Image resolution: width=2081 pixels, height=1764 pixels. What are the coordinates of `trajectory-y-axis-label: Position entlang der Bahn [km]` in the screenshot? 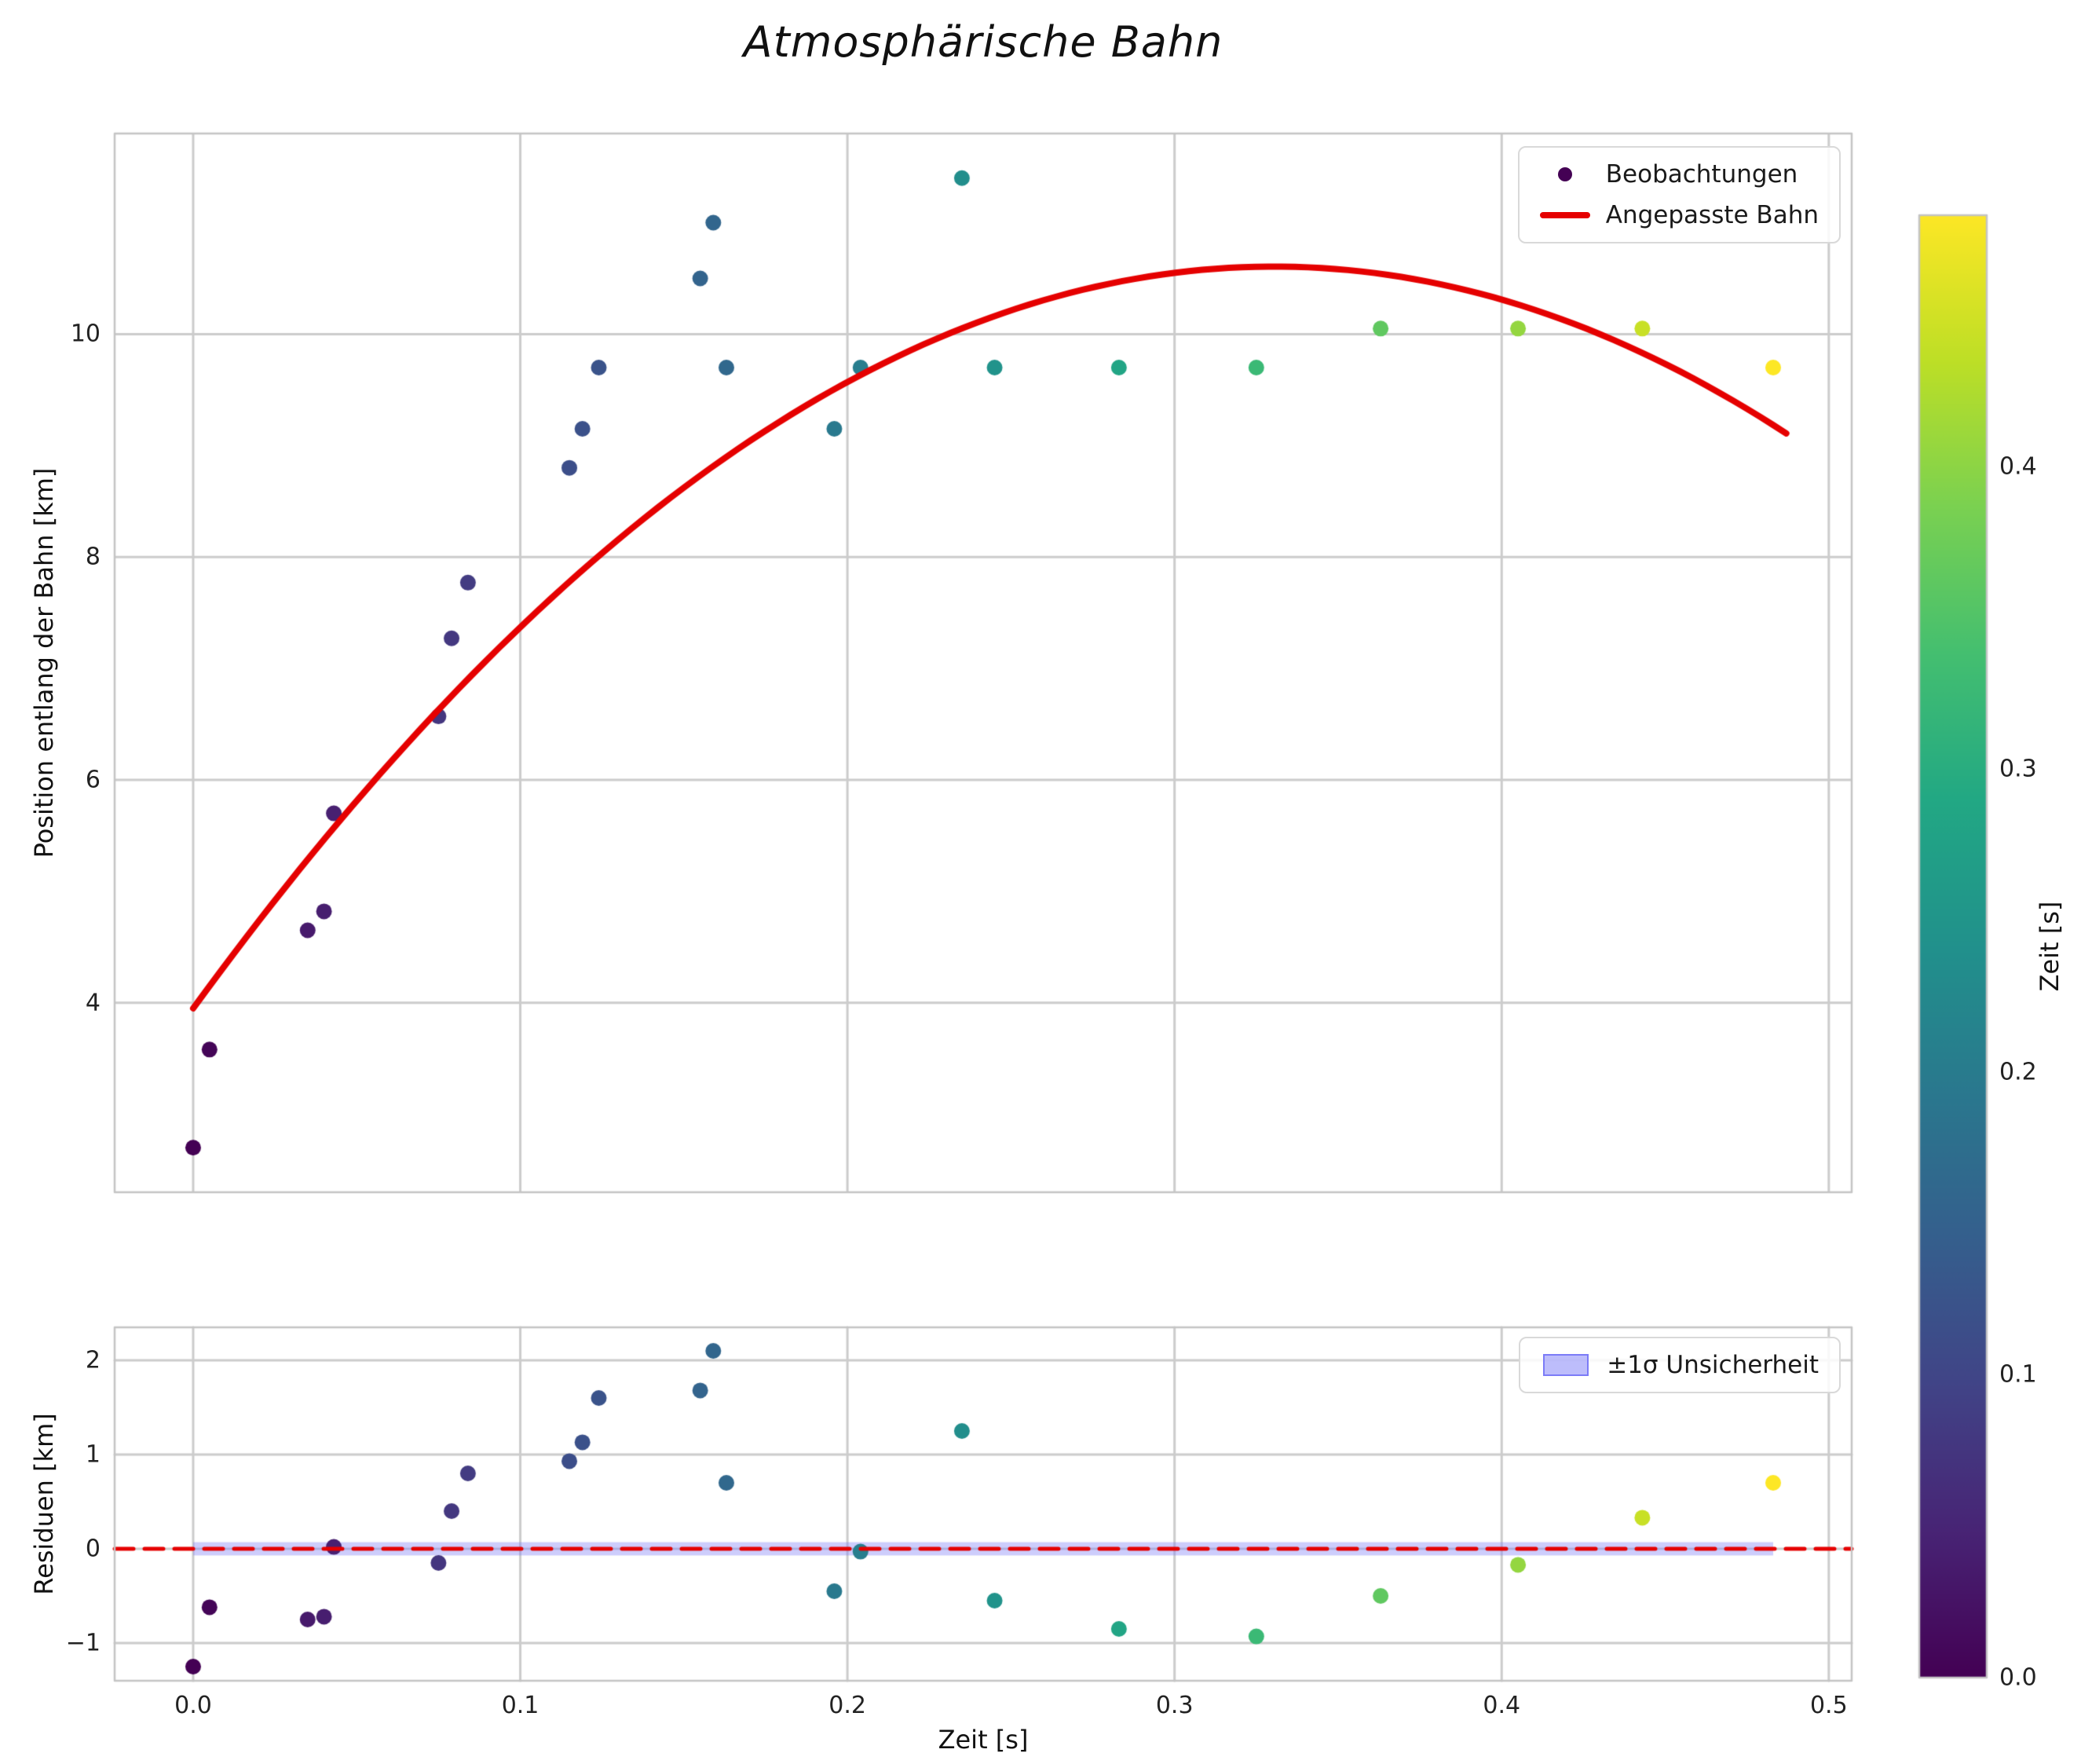 It's located at (44, 663).